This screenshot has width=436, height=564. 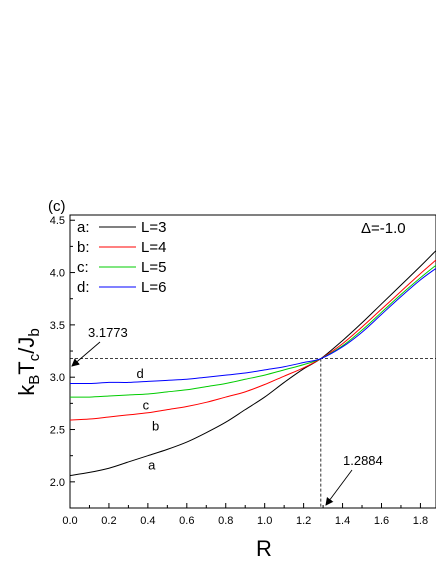 What do you see at coordinates (147, 521) in the screenshot?
I see `x-tick-label: 0.4` at bounding box center [147, 521].